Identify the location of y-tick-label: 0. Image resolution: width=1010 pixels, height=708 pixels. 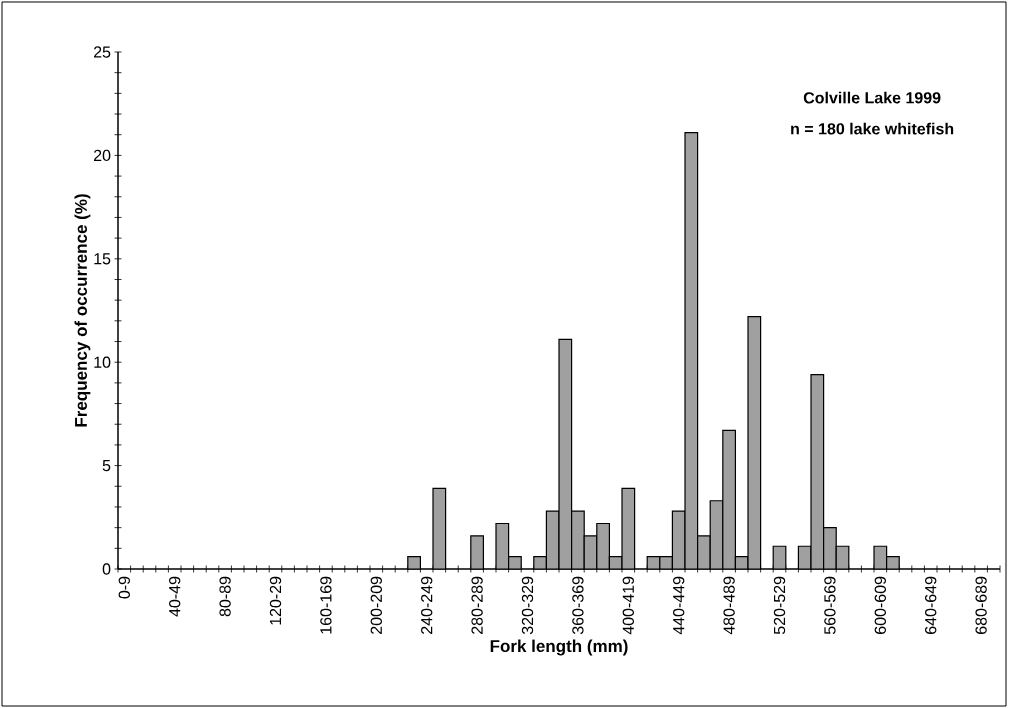
(106, 569).